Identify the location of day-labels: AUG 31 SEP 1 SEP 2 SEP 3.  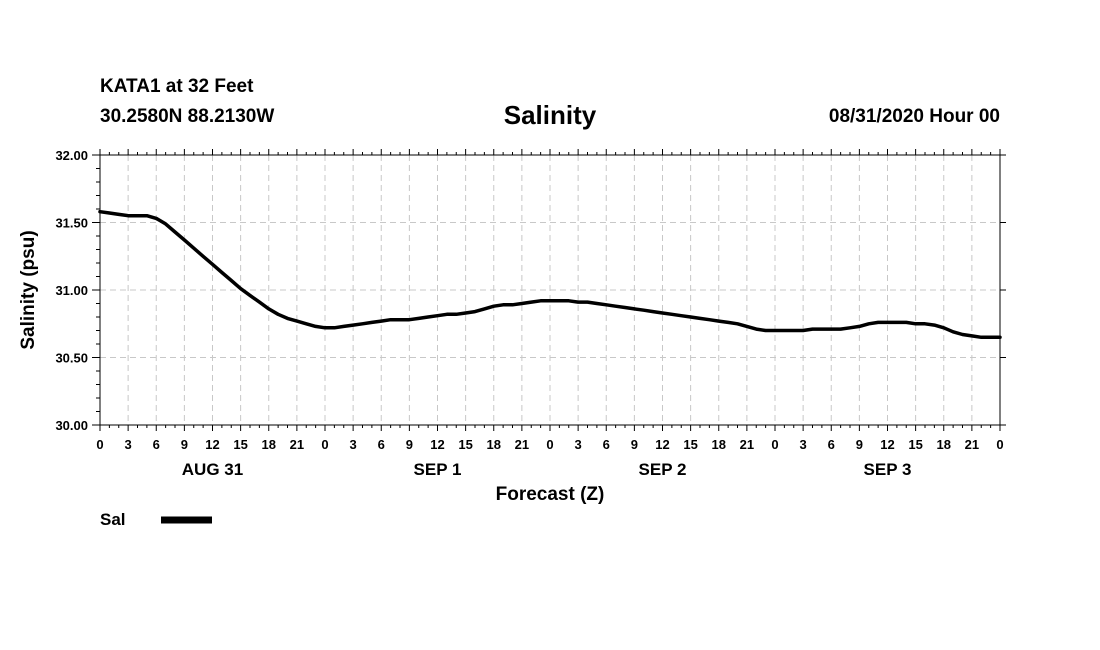
(547, 469).